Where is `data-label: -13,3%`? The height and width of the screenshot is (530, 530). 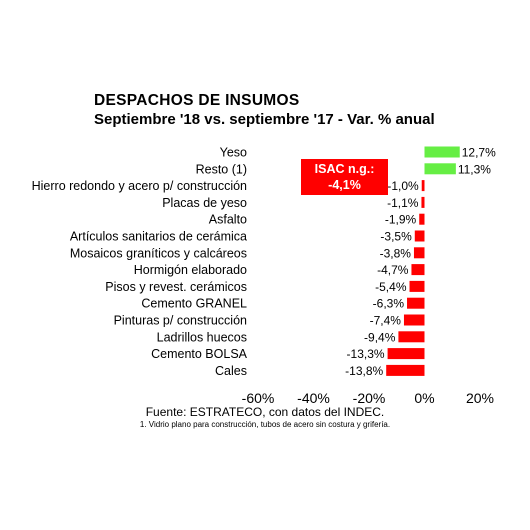
data-label: -13,3% is located at coordinates (366, 354).